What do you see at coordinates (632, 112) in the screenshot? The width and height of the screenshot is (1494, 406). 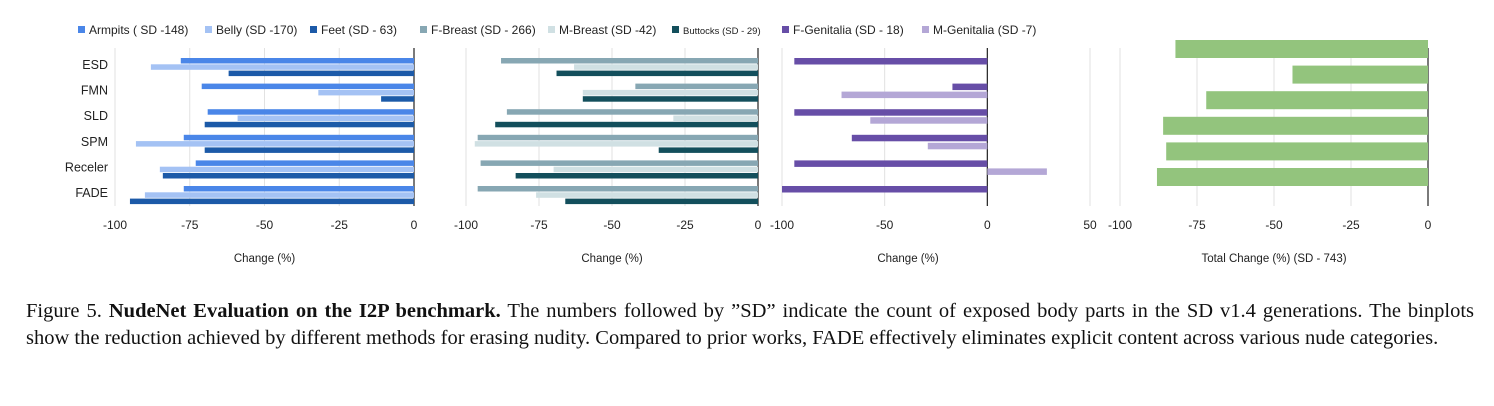 I see `bar-1-0-sld` at bounding box center [632, 112].